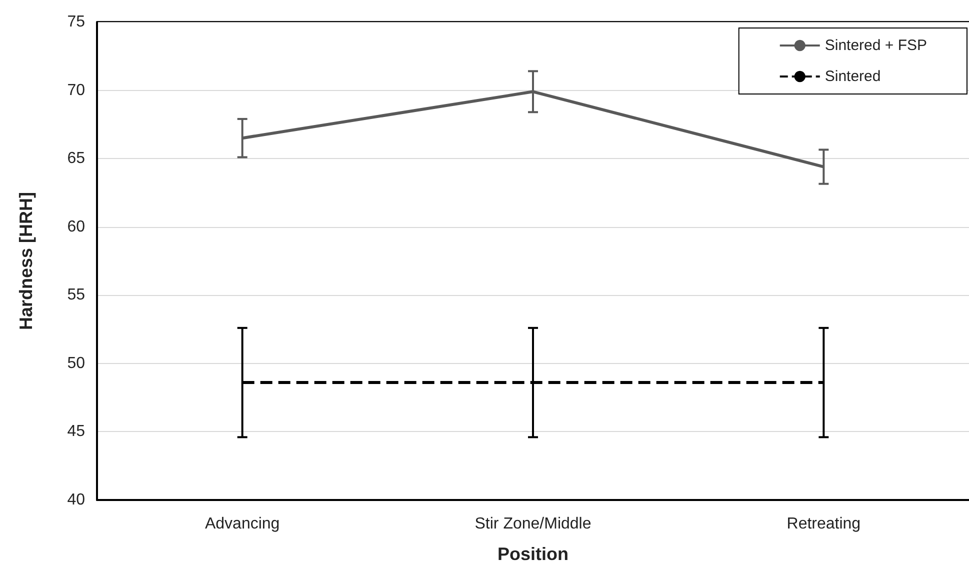 Image resolution: width=969 pixels, height=570 pixels. I want to click on y-tick-label: 40, so click(76, 500).